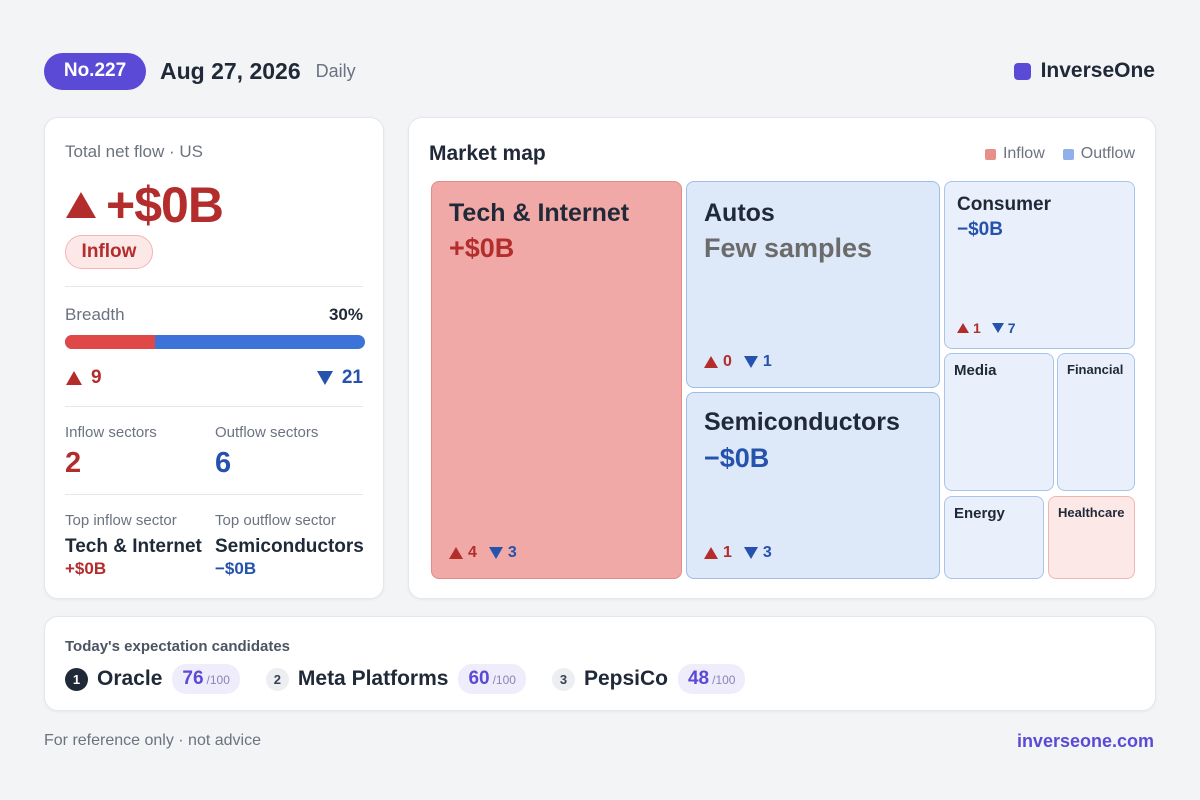  I want to click on top-outflow-value: −$0B, so click(236, 568).